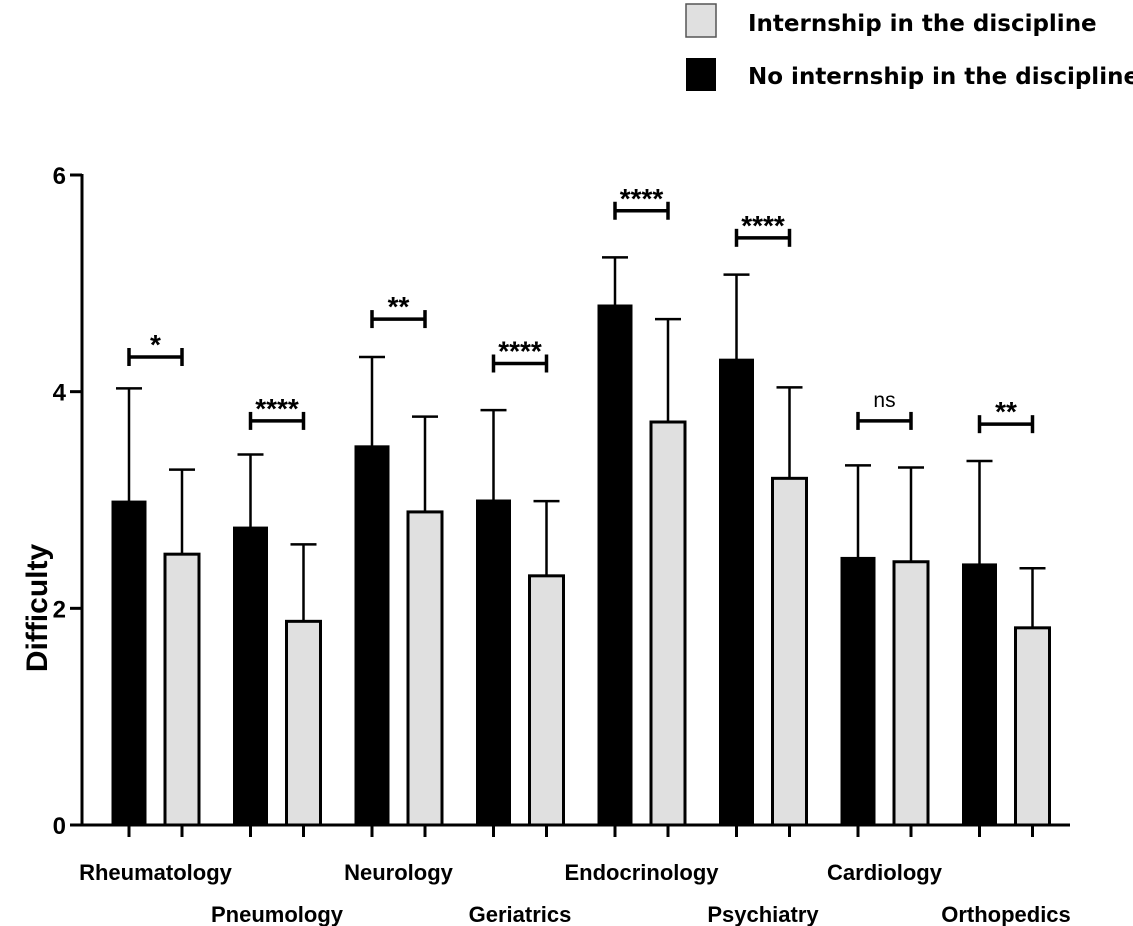 The width and height of the screenshot is (1133, 926). Describe the element at coordinates (156, 872) in the screenshot. I see `category-label: Rheumatology` at that location.